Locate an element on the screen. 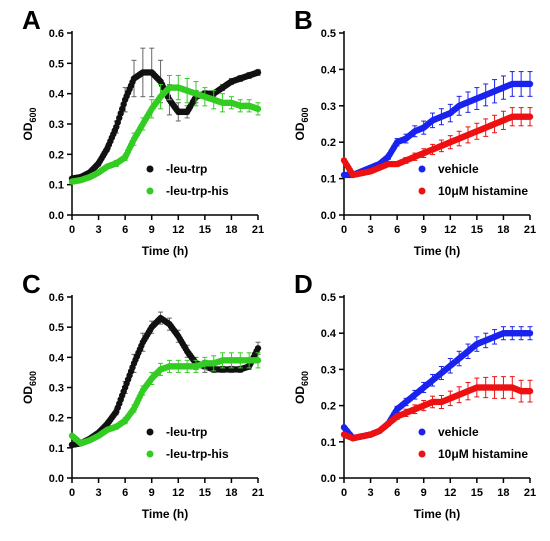  panel-letter: B is located at coordinates (303, 20).